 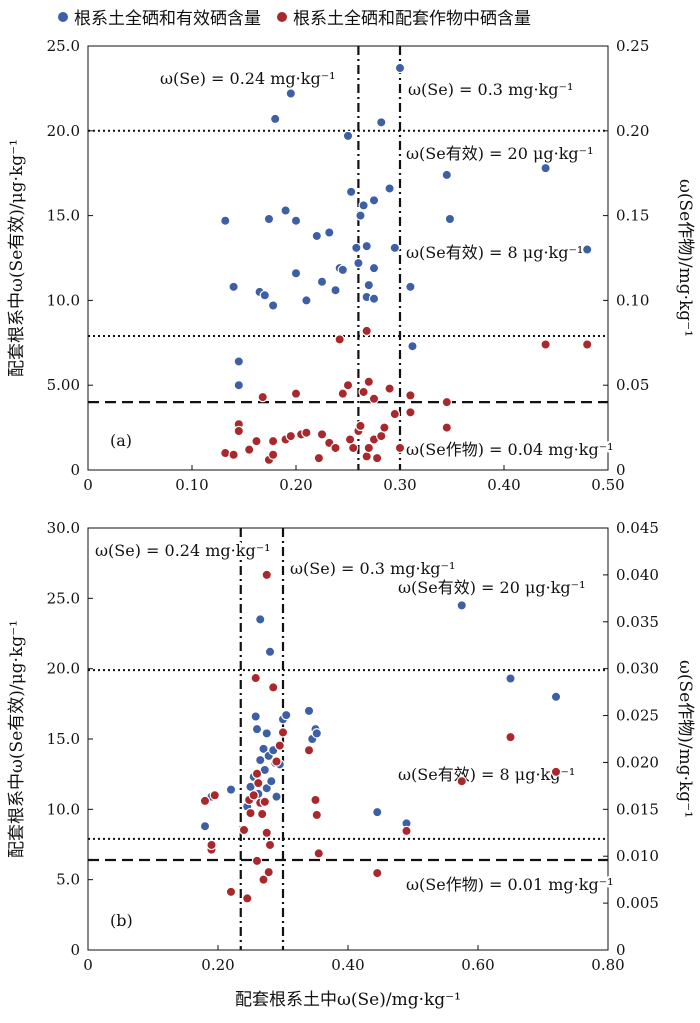 I want to click on legend-item-crop-se: 根系土全硒和配套作物中硒含量, so click(x=404, y=16).